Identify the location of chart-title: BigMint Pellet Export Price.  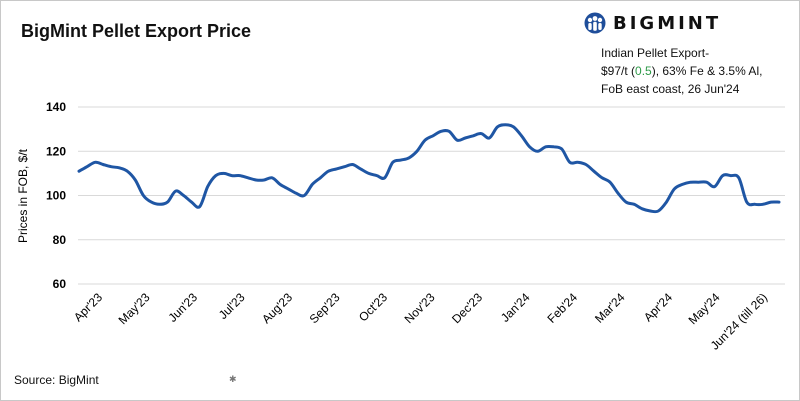
(136, 31).